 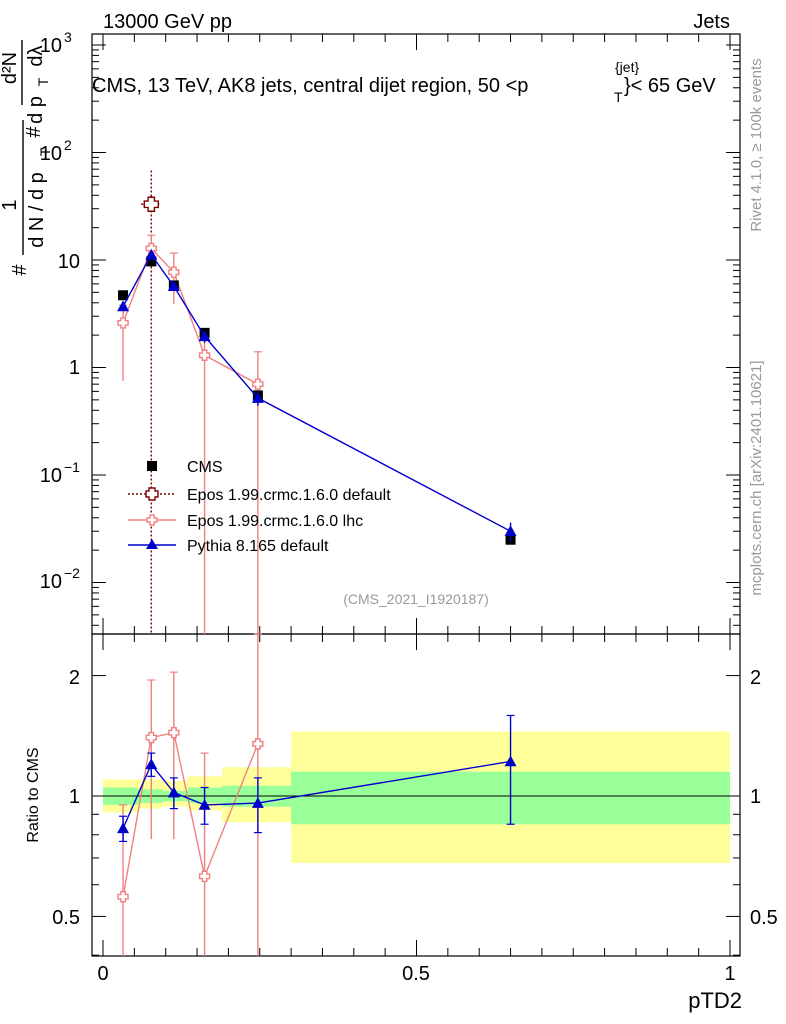 I want to click on ratio-y-axis-label: Ratio to CMS, so click(x=33, y=794).